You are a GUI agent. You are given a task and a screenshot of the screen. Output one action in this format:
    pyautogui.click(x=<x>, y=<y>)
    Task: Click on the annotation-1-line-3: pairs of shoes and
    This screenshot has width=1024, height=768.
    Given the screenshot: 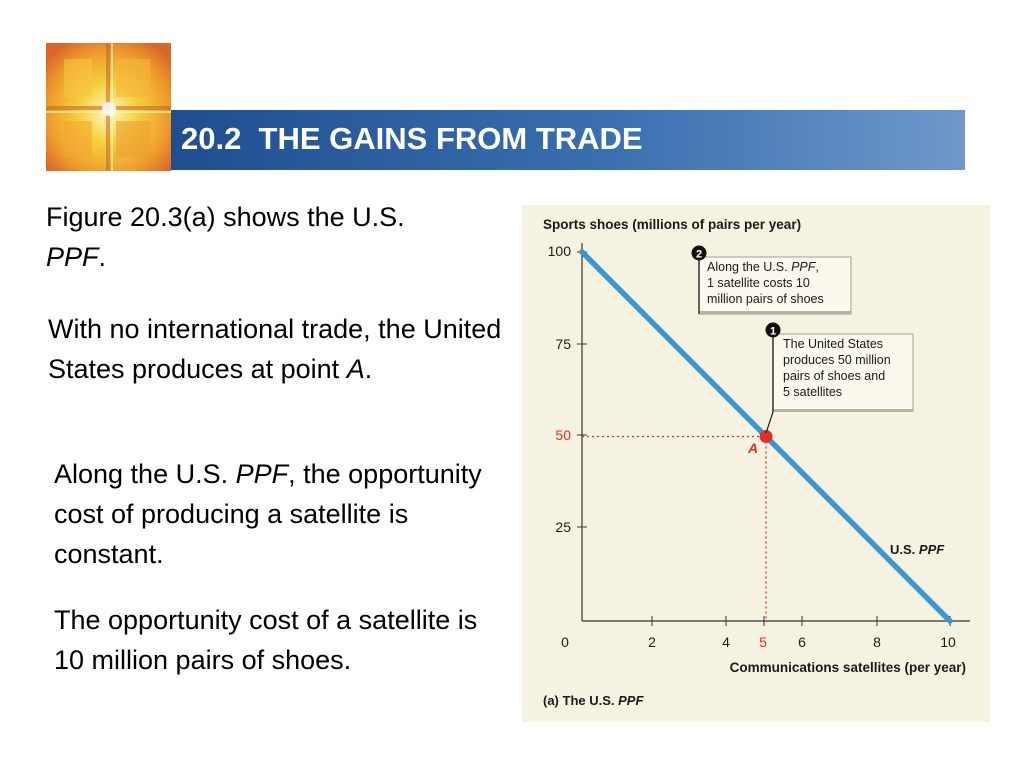 What is the action you would take?
    pyautogui.click(x=834, y=376)
    